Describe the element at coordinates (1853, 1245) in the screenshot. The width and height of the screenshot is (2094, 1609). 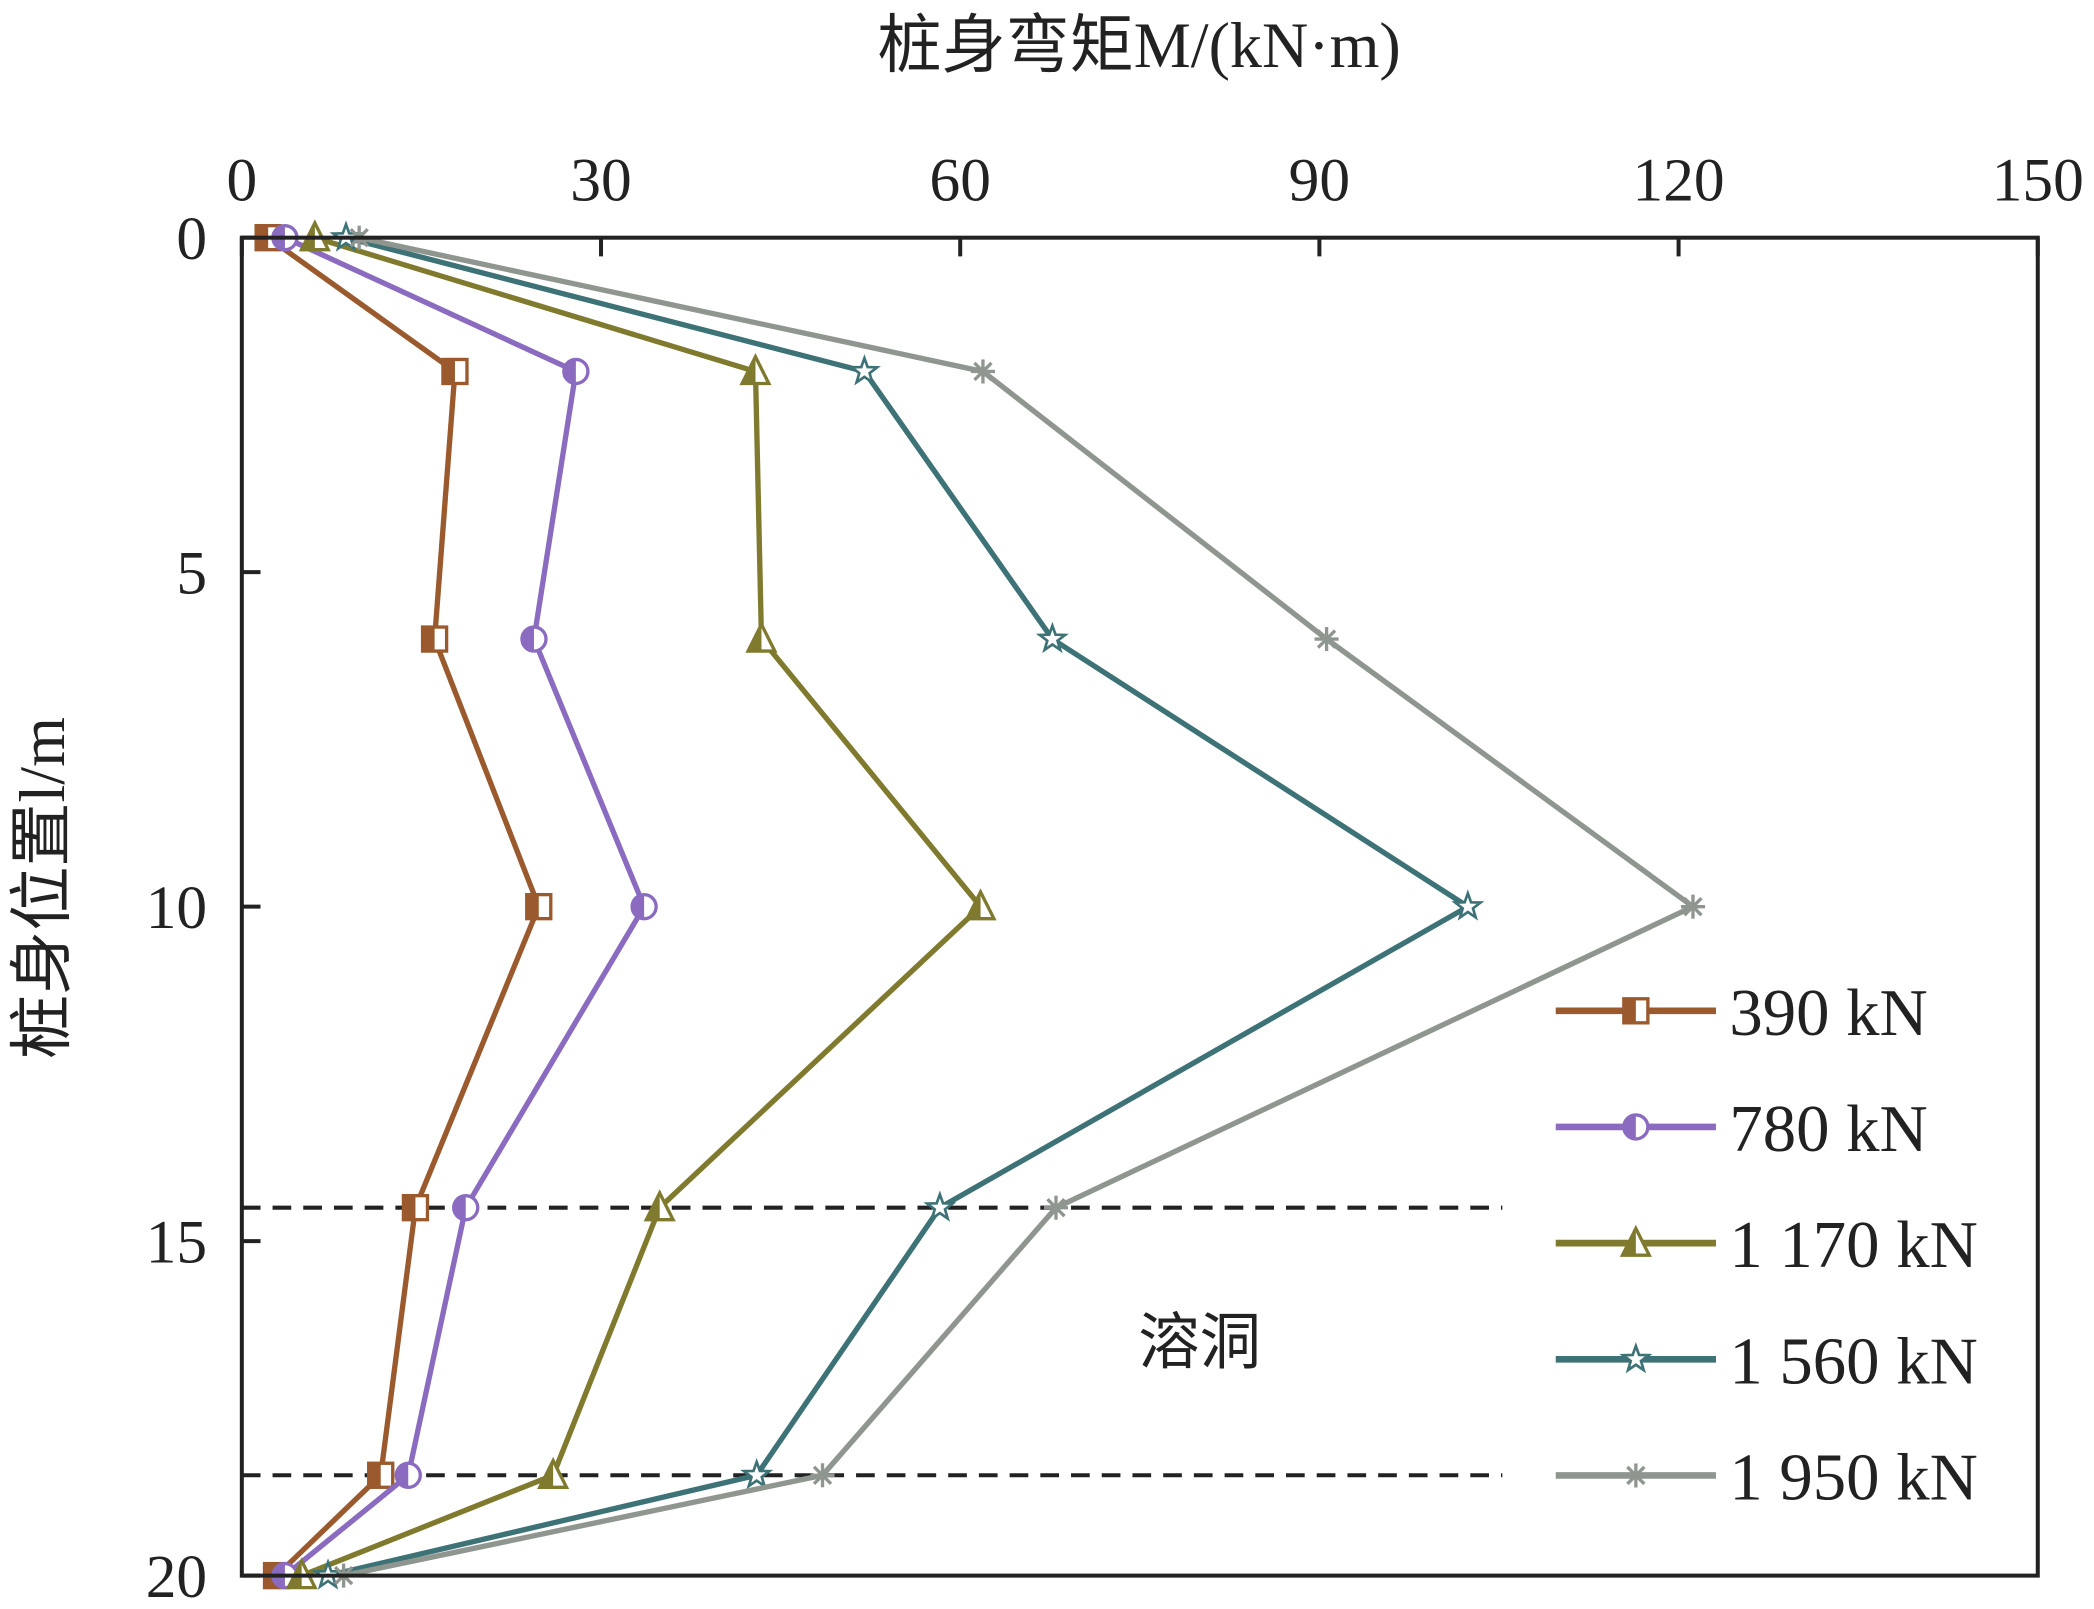
I see `legend-label: 1 170 kN` at that location.